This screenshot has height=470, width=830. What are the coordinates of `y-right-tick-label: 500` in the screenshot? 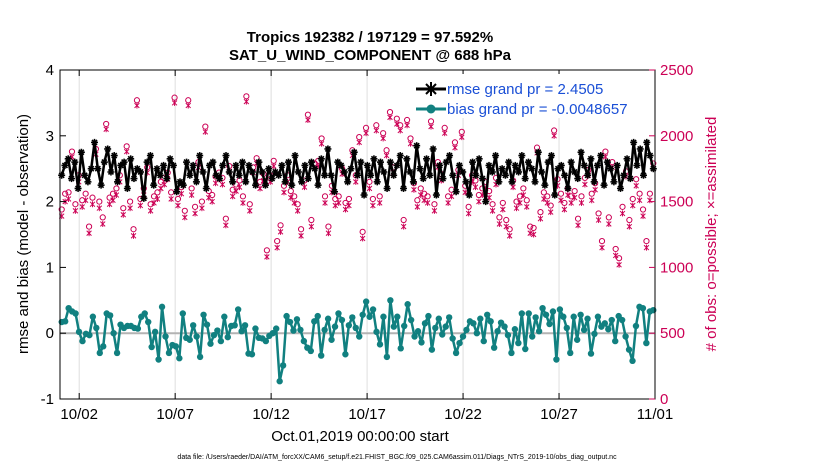 It's located at (672, 333).